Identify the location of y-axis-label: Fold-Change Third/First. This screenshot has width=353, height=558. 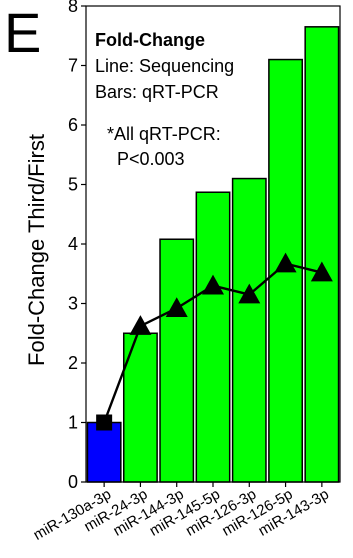
(36, 250).